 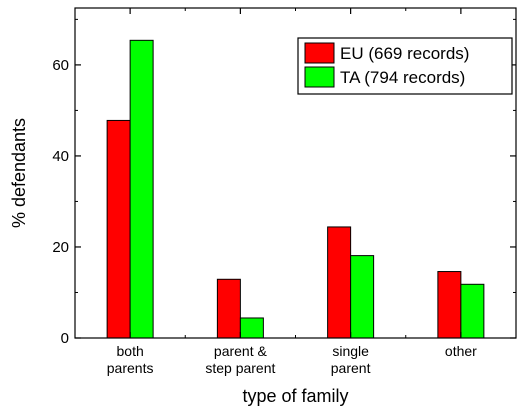 I want to click on y-tick-label: 0, so click(x=65, y=338).